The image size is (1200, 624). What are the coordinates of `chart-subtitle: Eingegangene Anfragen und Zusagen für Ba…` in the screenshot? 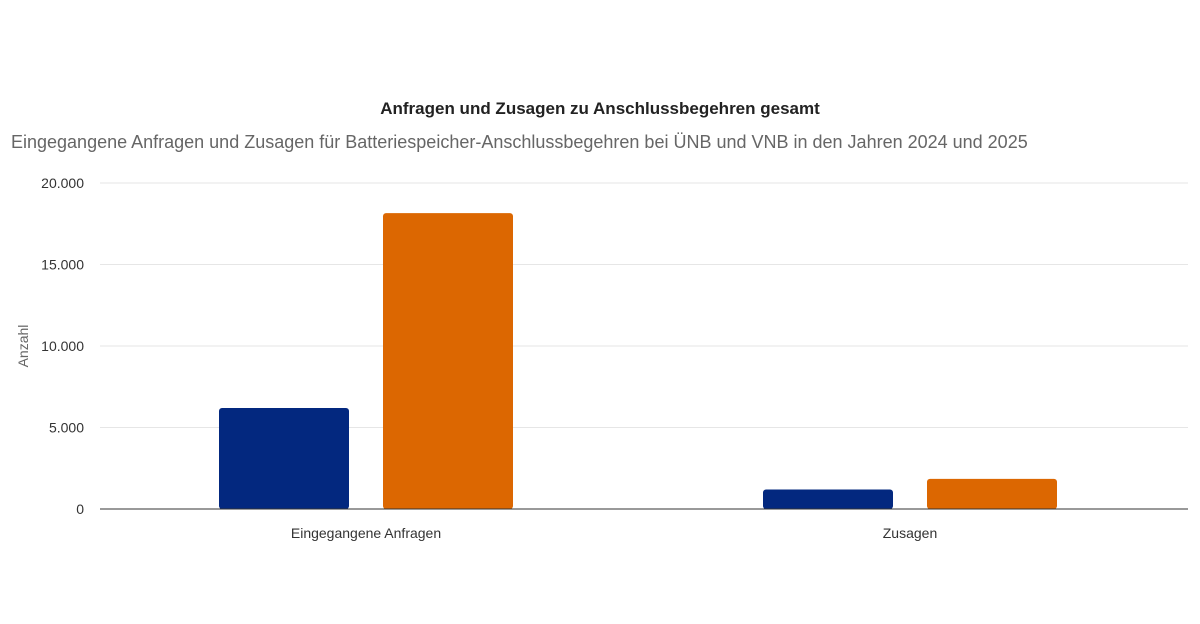 It's located at (519, 142).